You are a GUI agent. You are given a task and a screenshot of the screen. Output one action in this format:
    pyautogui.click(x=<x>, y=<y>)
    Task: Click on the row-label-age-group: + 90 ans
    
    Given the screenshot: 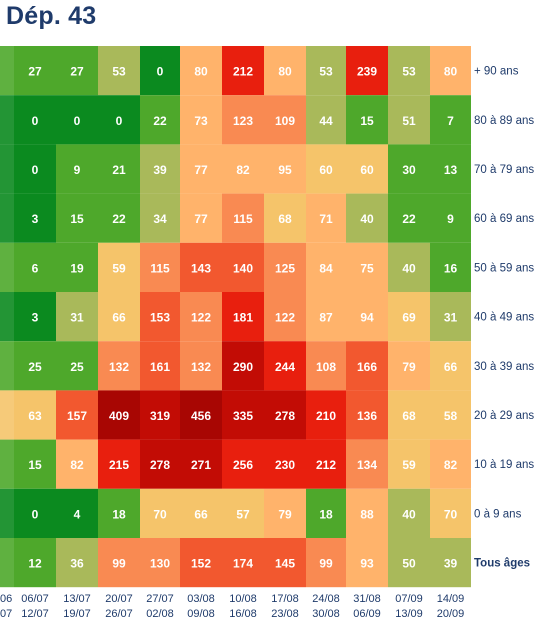 What is the action you would take?
    pyautogui.click(x=496, y=72)
    